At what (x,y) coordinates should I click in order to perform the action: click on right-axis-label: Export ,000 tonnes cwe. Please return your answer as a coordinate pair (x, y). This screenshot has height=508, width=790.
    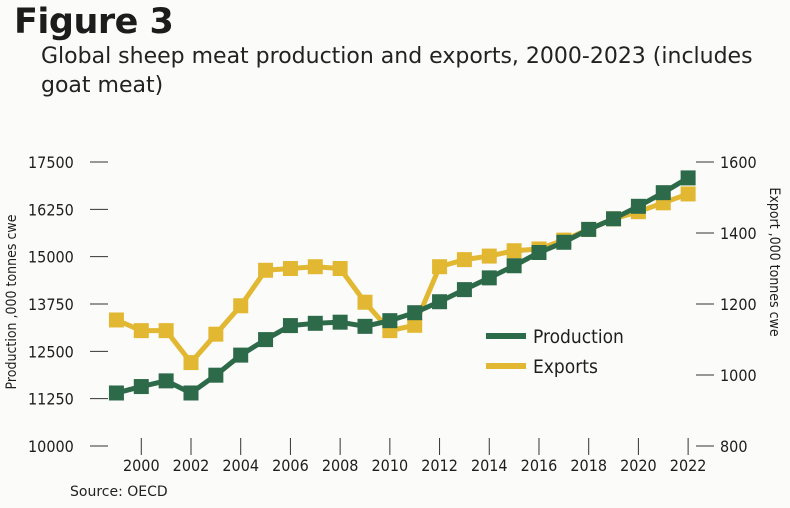
    Looking at the image, I should click on (774, 261).